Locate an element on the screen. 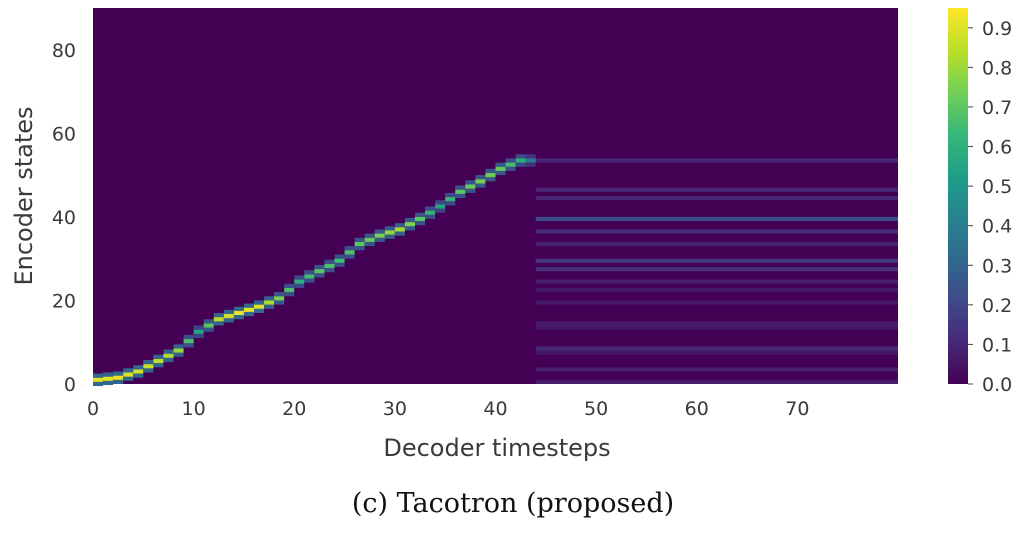  x-tick-label: 50 is located at coordinates (596, 409).